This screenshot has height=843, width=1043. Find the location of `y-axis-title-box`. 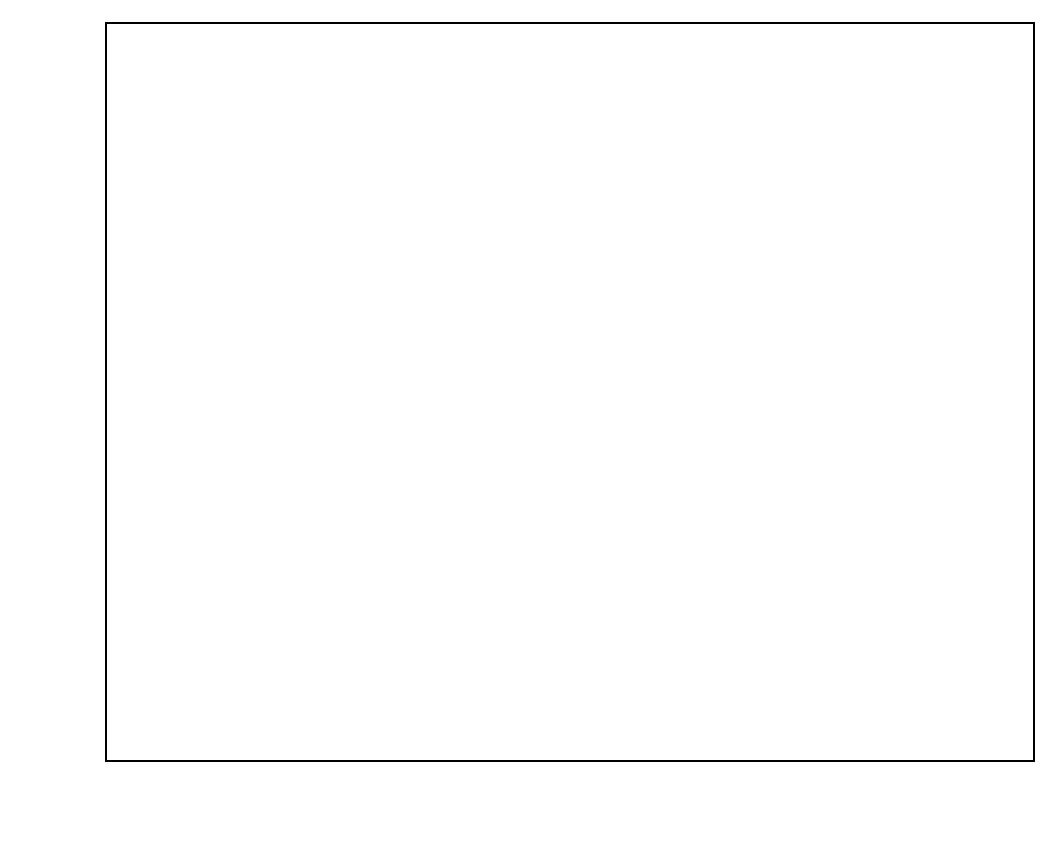

y-axis-title-box is located at coordinates (35, 392).